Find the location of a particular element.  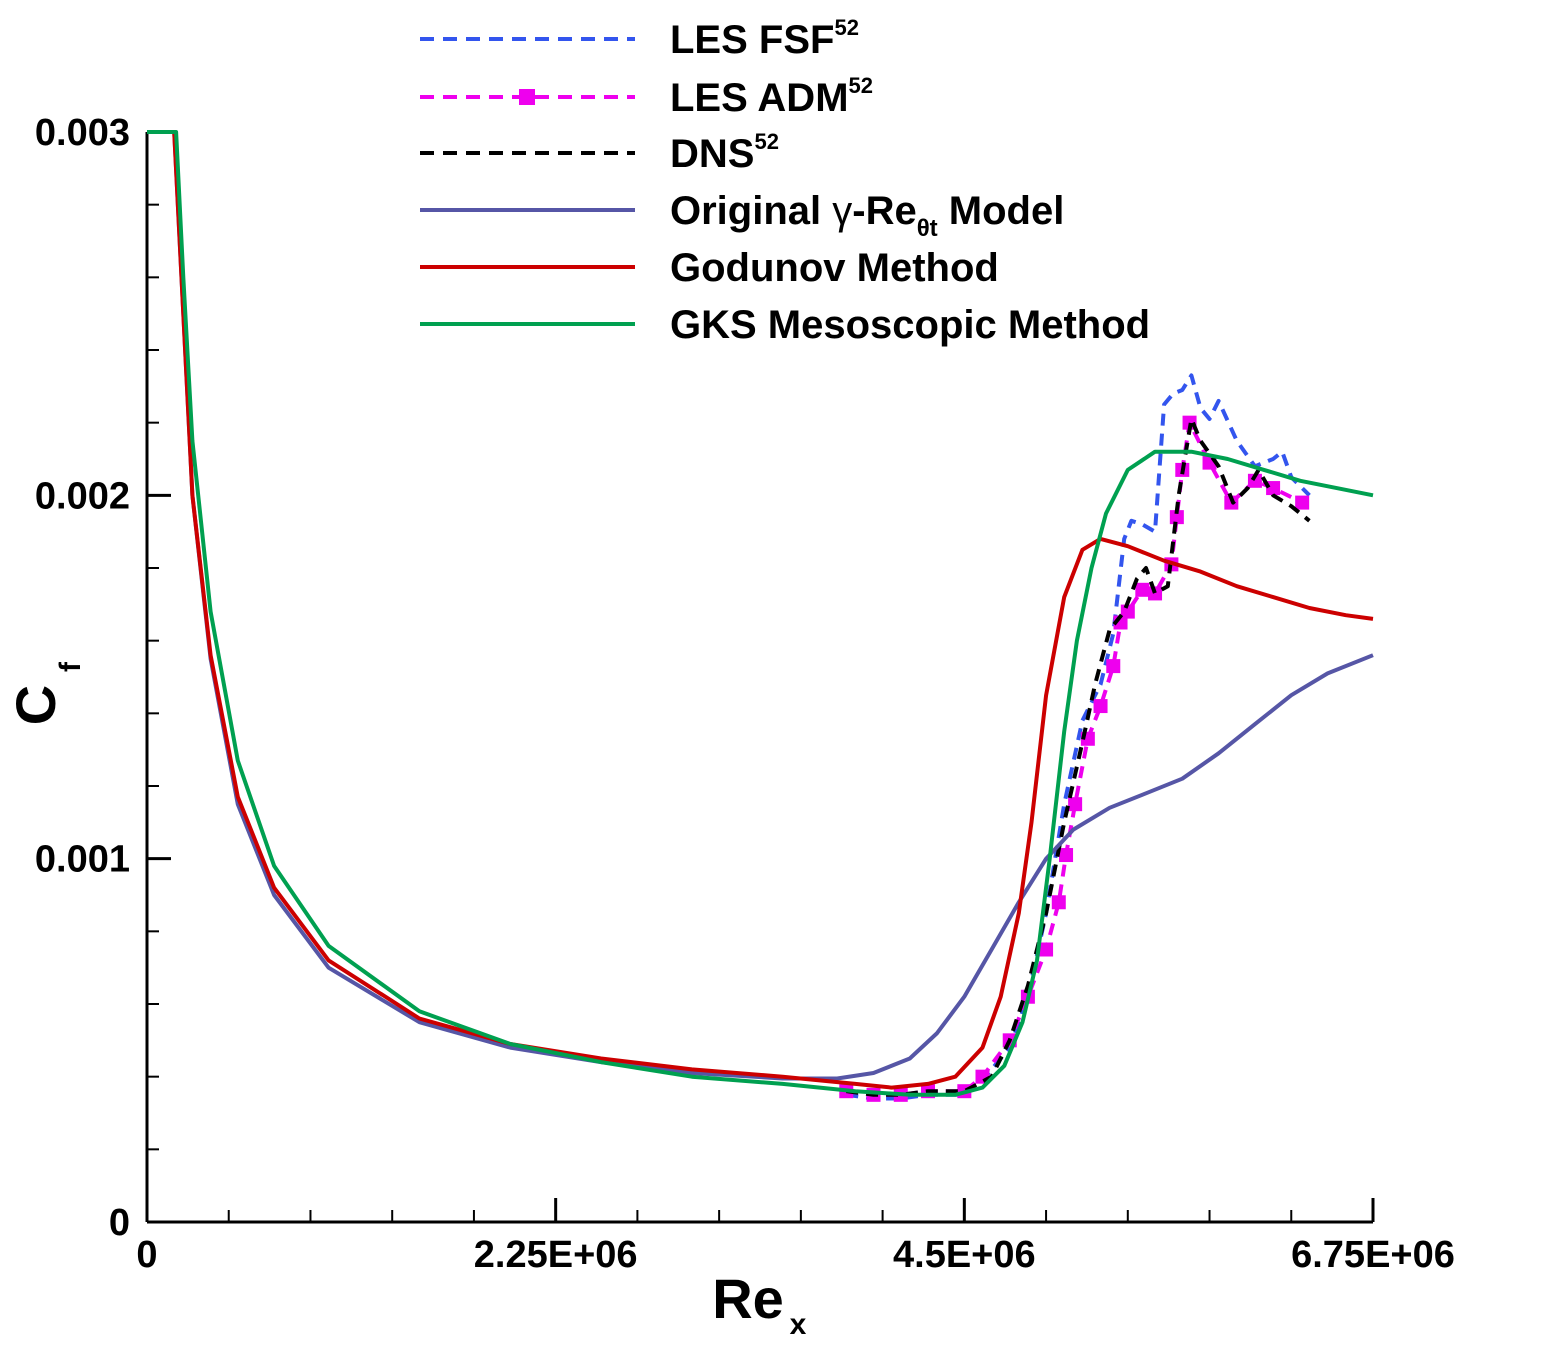

legend-label-les-fsf: LES FSF52 is located at coordinates (764, 38).